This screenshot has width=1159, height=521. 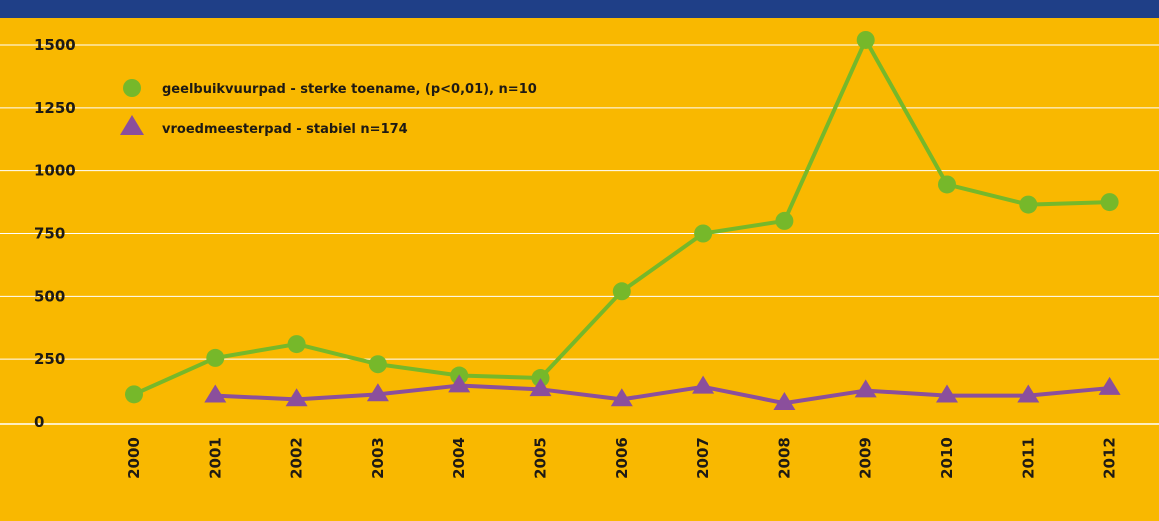 I want to click on x-tick-label: 2004, so click(x=459, y=458).